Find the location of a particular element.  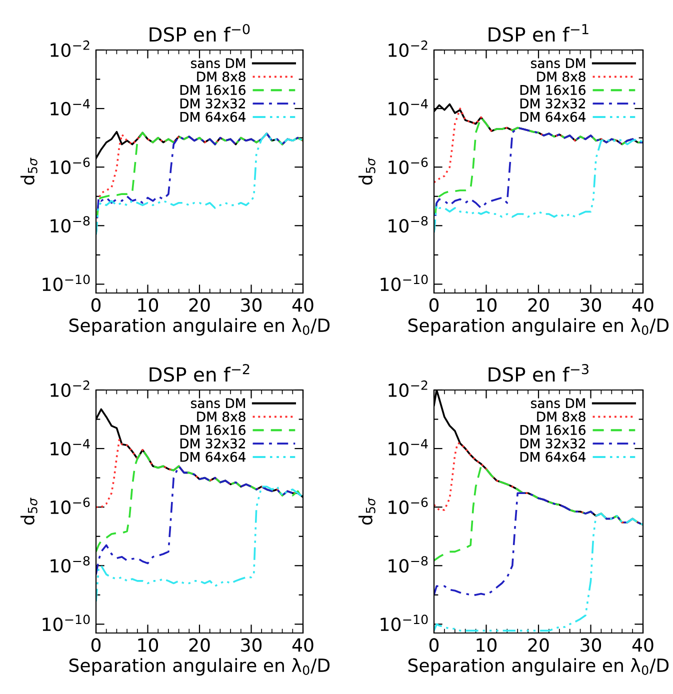

chart-title: DSP en f$^{−1}$ is located at coordinates (538, 33).